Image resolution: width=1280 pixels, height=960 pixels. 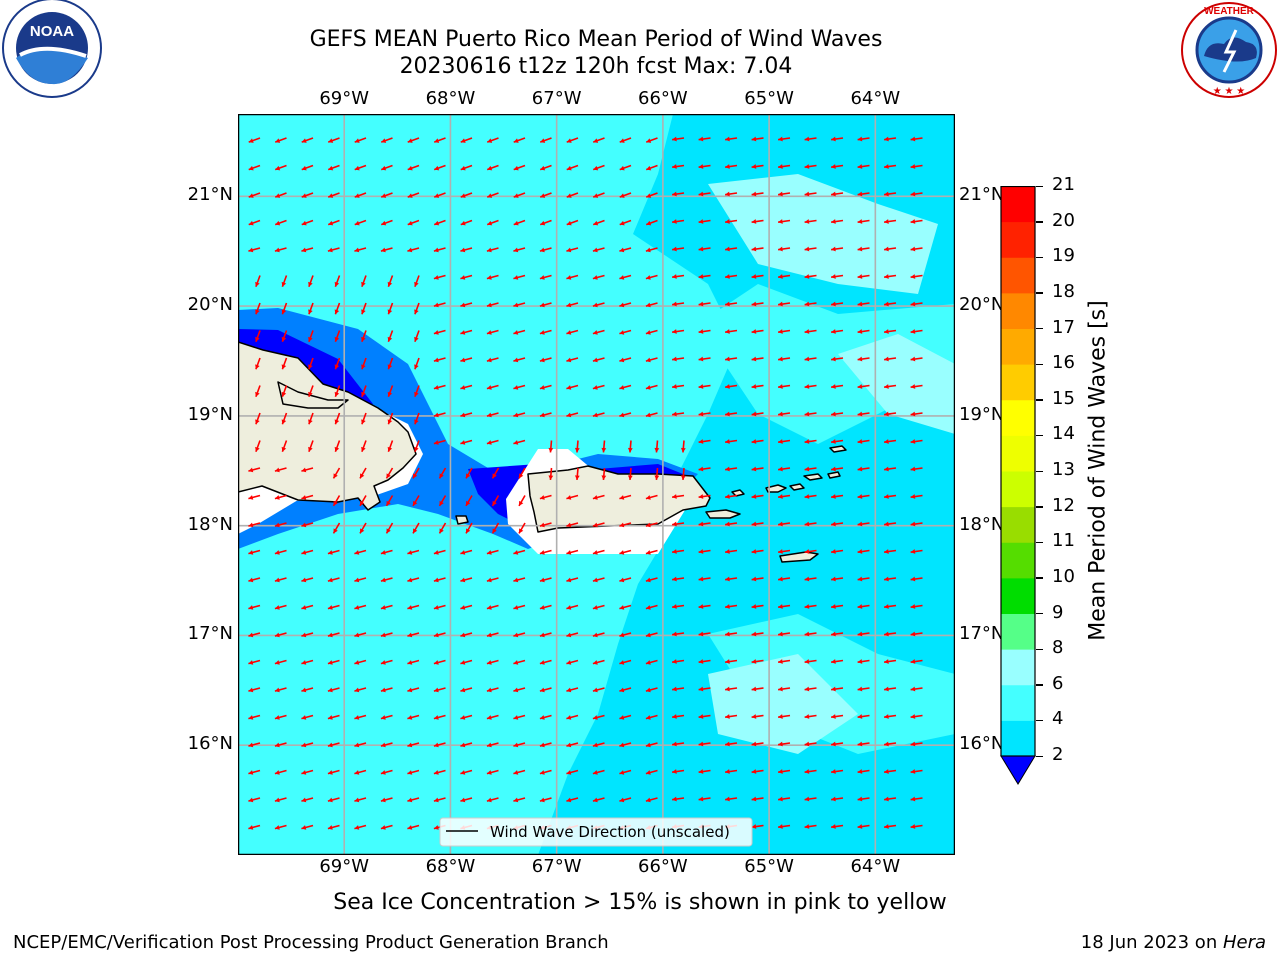 What do you see at coordinates (210, 744) in the screenshot?
I see `lat-label-left: 16°N` at bounding box center [210, 744].